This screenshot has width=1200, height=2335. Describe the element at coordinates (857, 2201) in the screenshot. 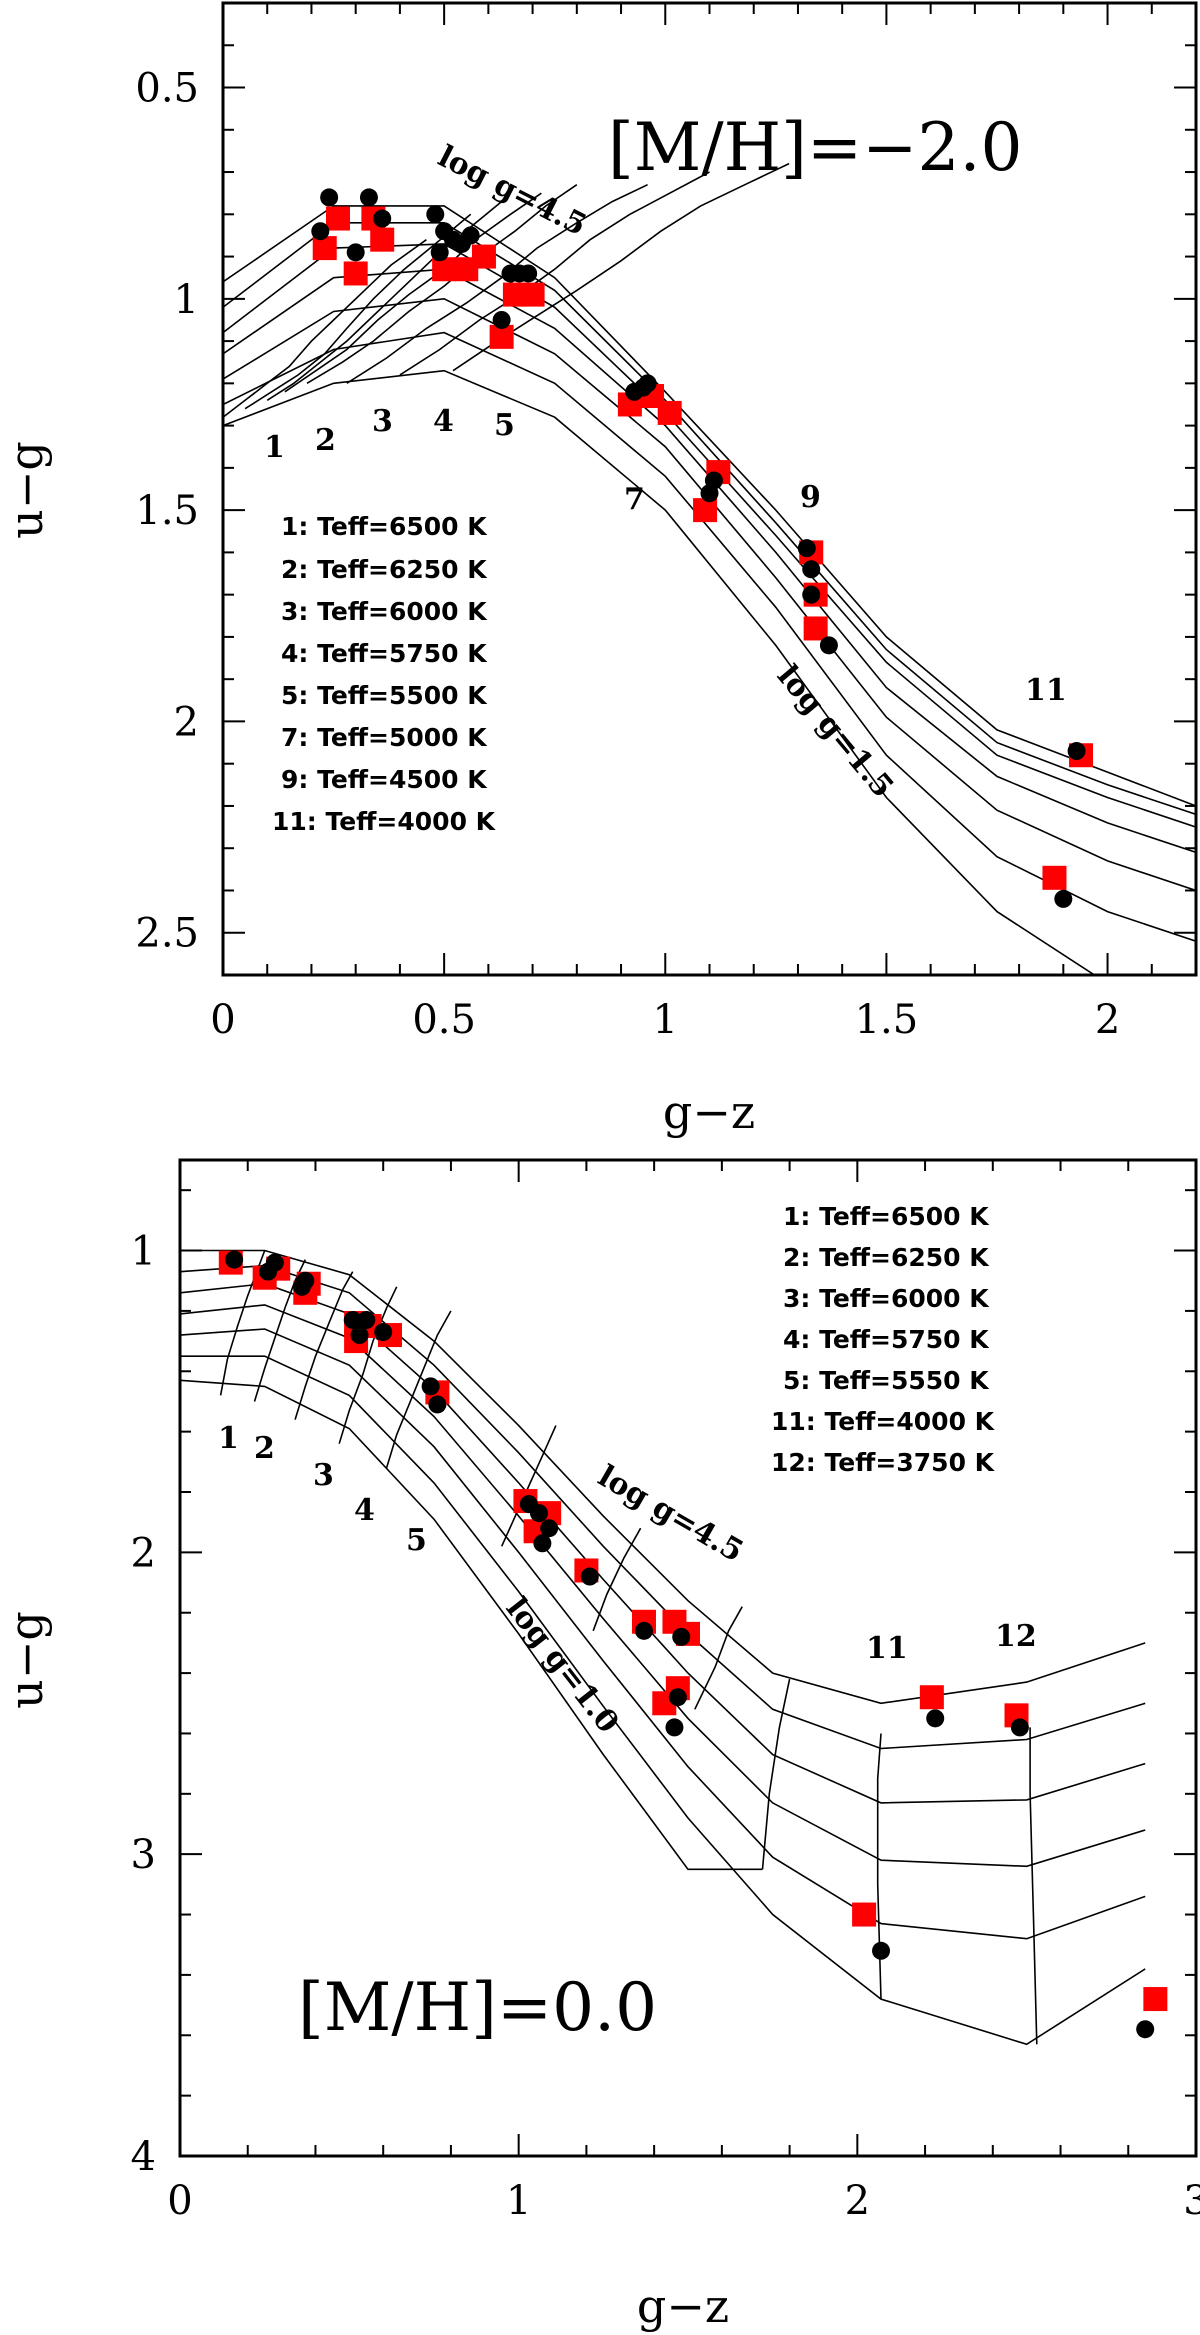

I see `x-tick-label: 2` at that location.